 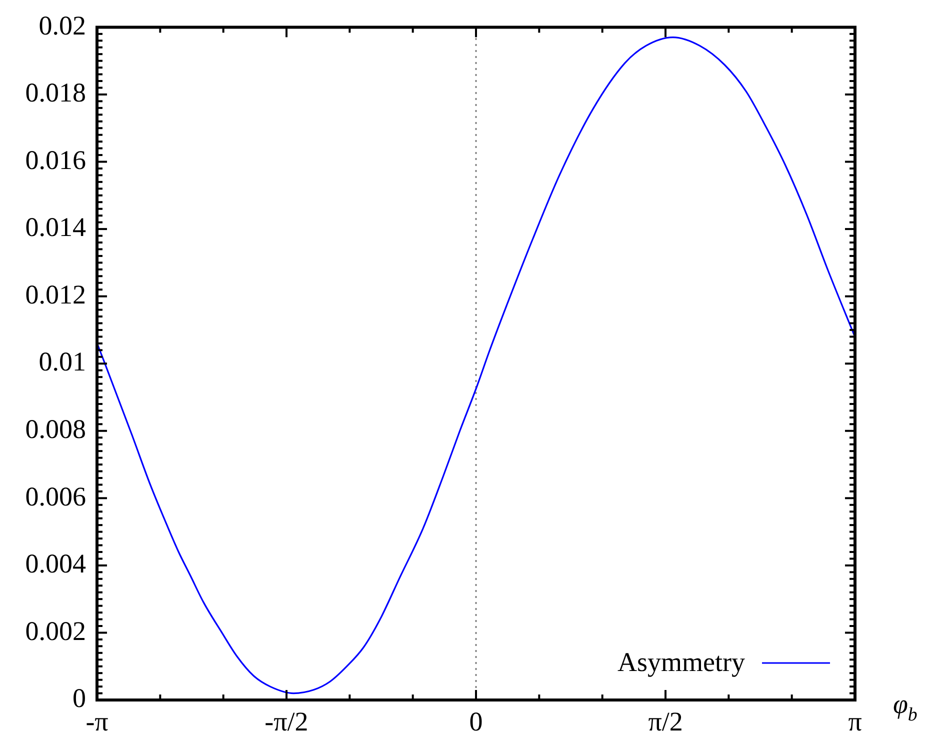 I want to click on y-tick-label: 0.01, so click(x=62, y=361).